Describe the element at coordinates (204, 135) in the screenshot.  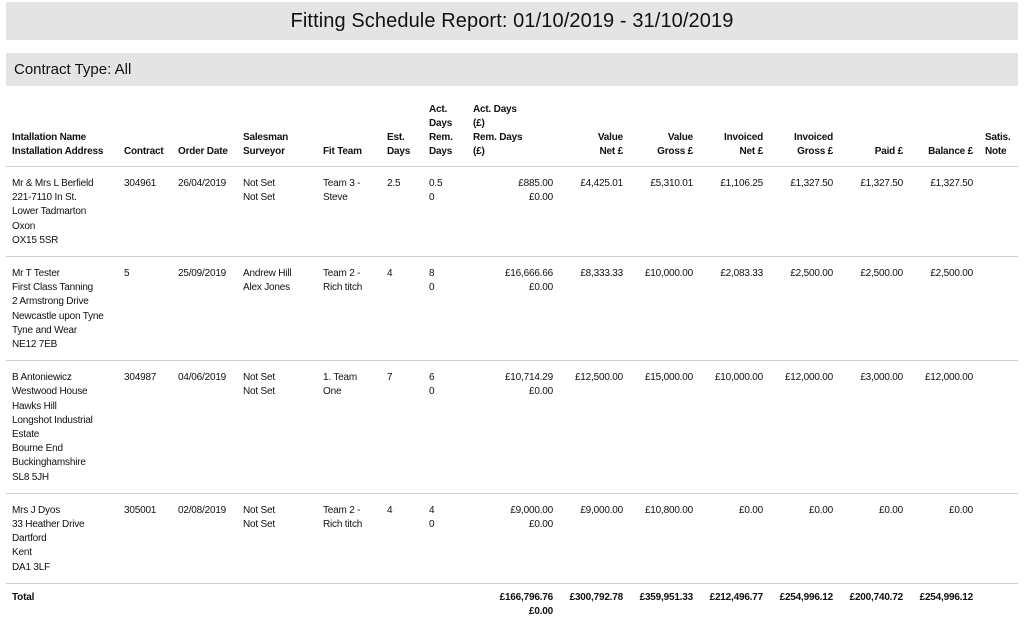
I see `col-header-order-date: Order Date` at that location.